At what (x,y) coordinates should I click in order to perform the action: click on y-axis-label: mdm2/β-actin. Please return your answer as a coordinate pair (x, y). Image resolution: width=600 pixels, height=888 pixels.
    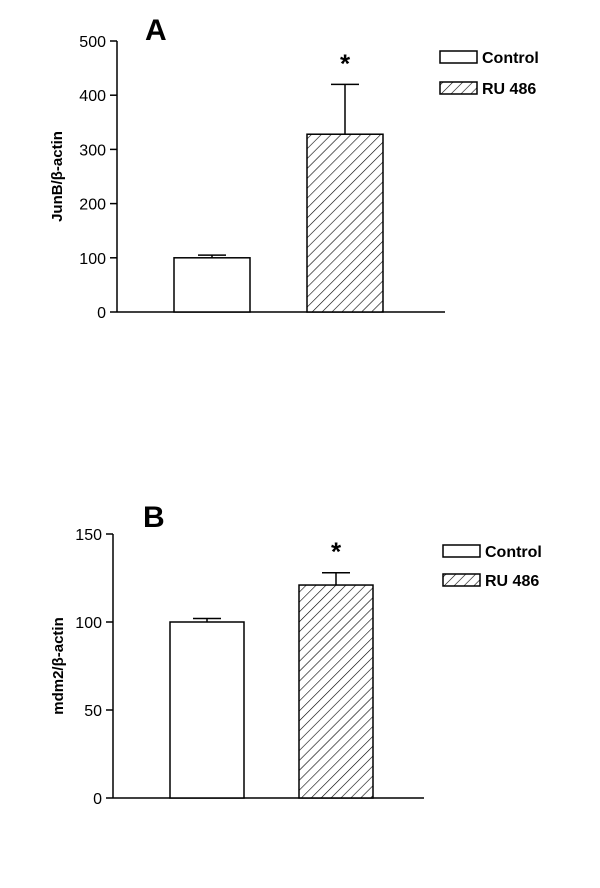
    Looking at the image, I should click on (58, 666).